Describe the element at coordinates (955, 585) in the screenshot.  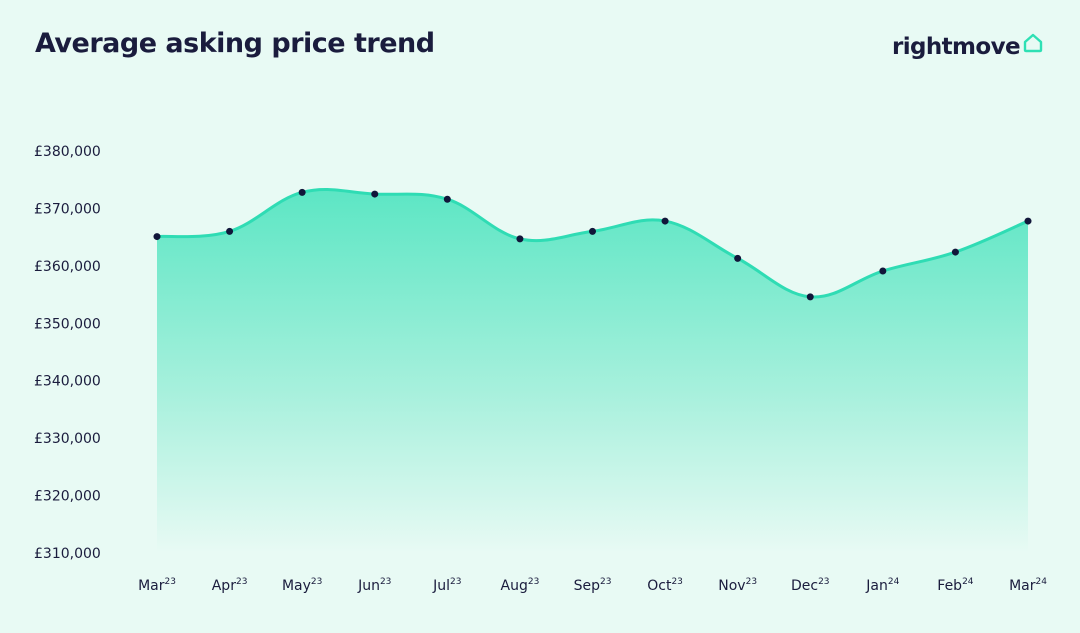
I see `x-tick-label: Feb24` at that location.